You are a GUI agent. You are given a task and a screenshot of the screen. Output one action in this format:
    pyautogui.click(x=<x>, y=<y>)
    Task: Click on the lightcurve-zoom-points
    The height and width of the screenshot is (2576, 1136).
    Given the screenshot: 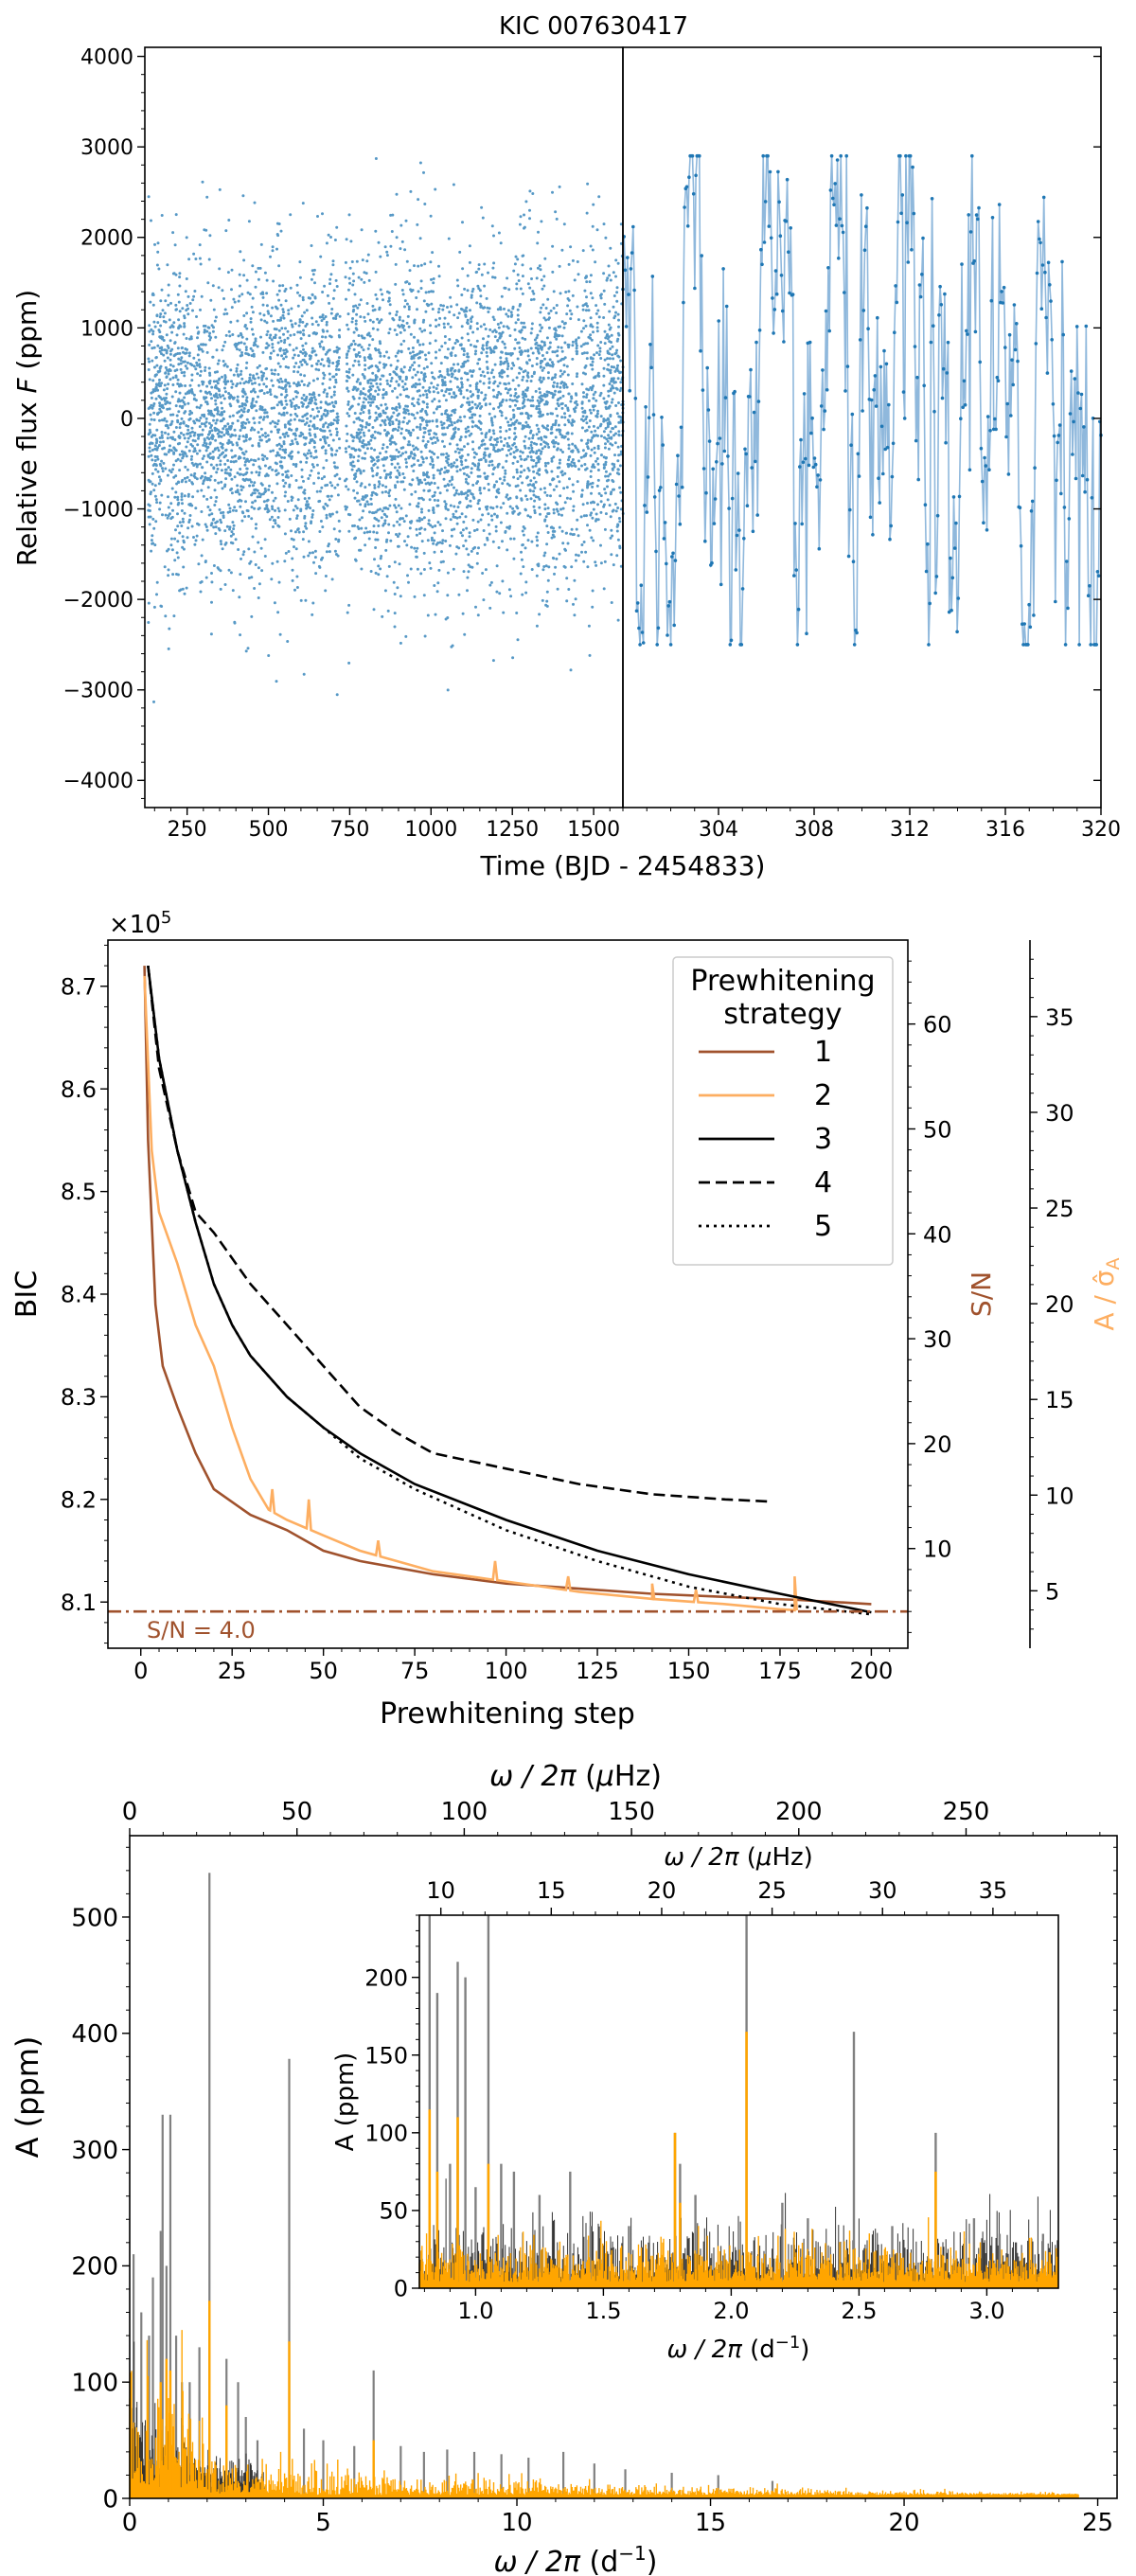 What is the action you would take?
    pyautogui.click(x=862, y=400)
    